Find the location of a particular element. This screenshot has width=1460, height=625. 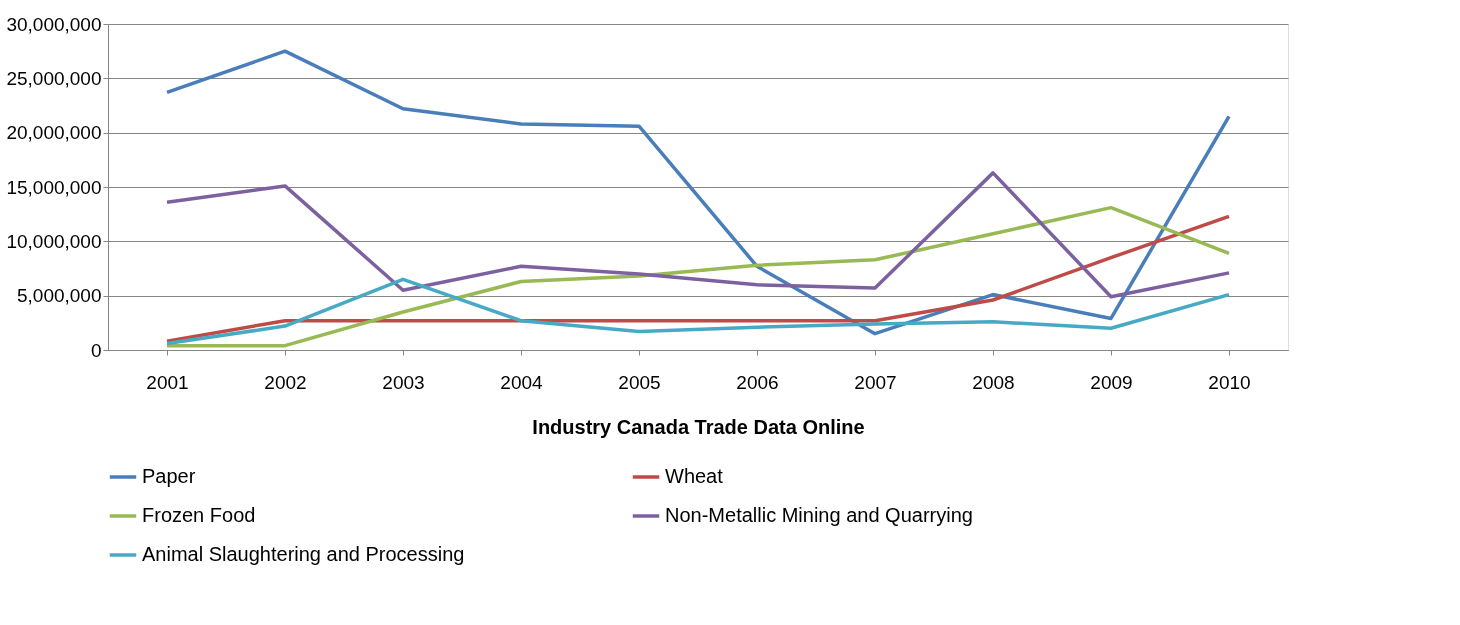

x-tick-label: 2007 is located at coordinates (875, 382).